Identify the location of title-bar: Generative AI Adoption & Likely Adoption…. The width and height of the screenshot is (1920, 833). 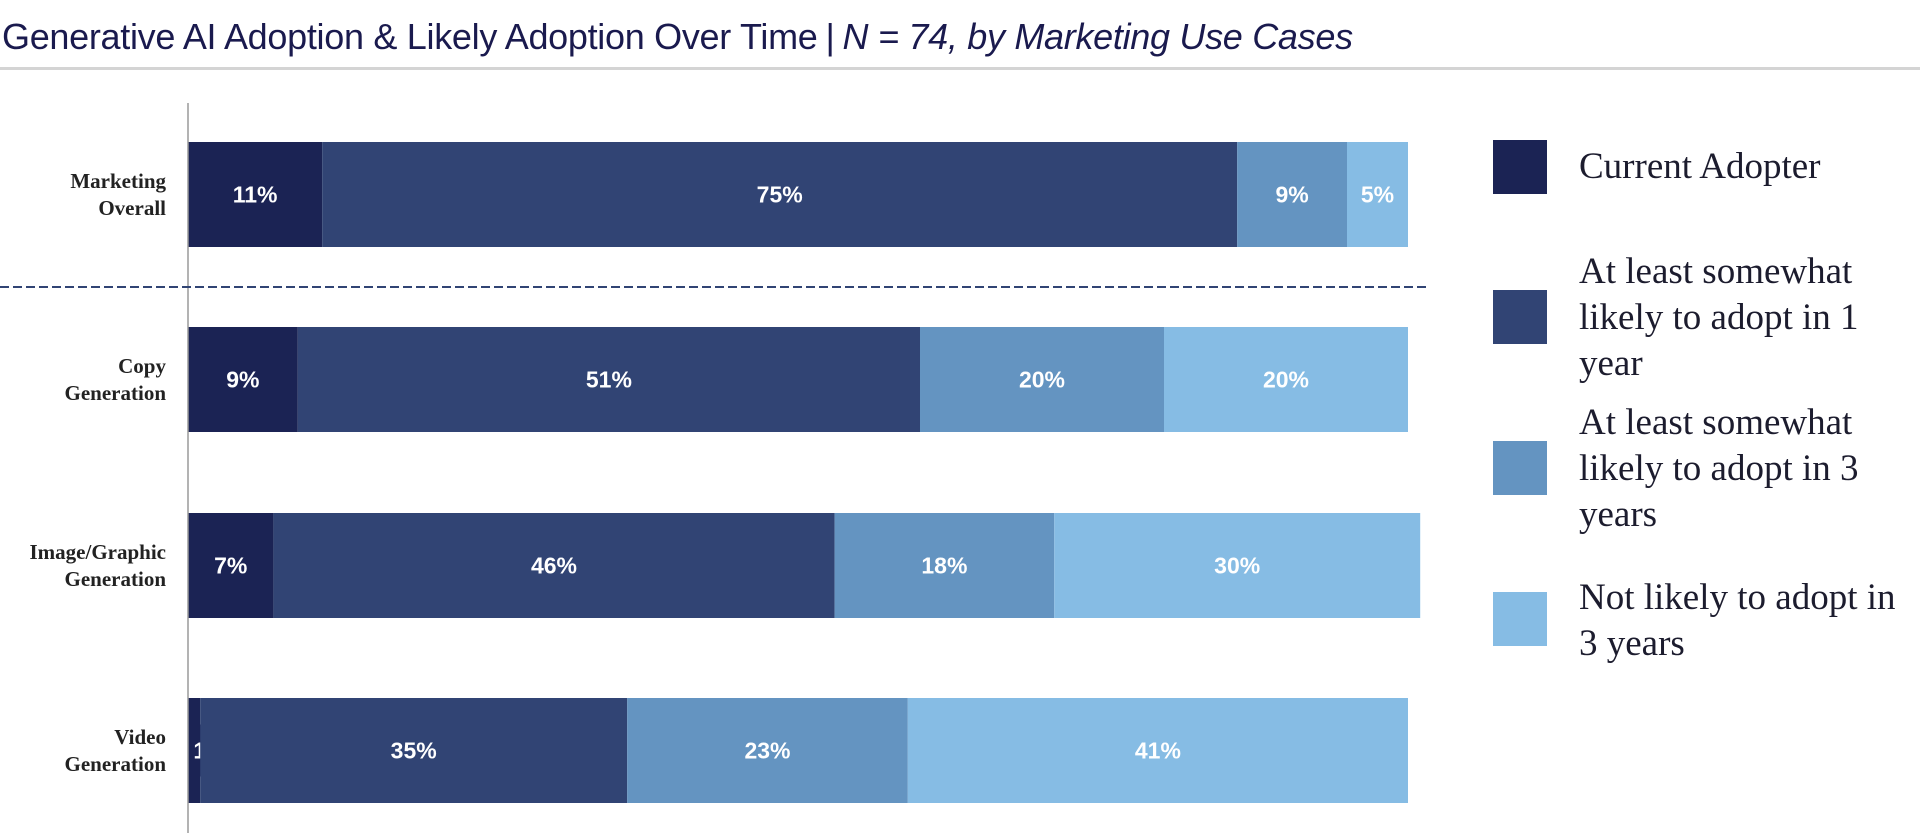
(960, 35).